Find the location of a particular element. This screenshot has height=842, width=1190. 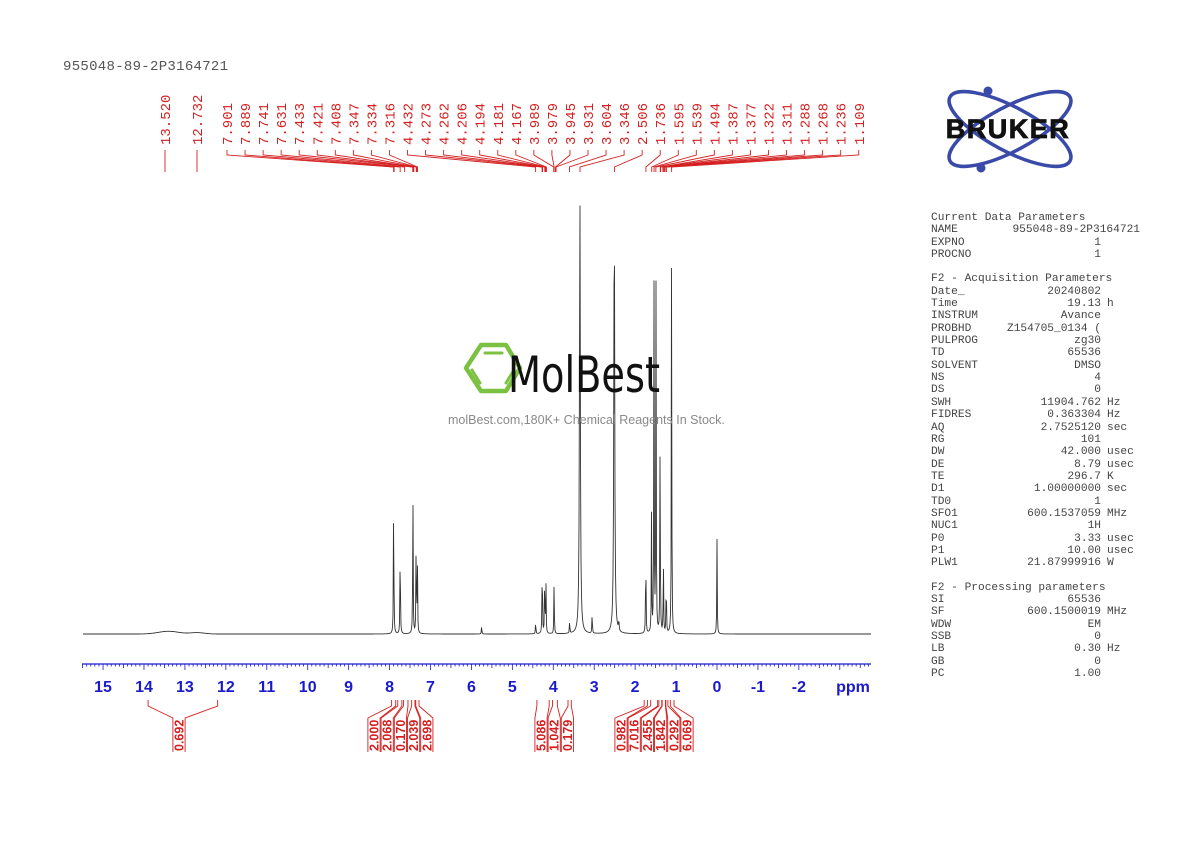

param-key: P0 is located at coordinates (938, 538).